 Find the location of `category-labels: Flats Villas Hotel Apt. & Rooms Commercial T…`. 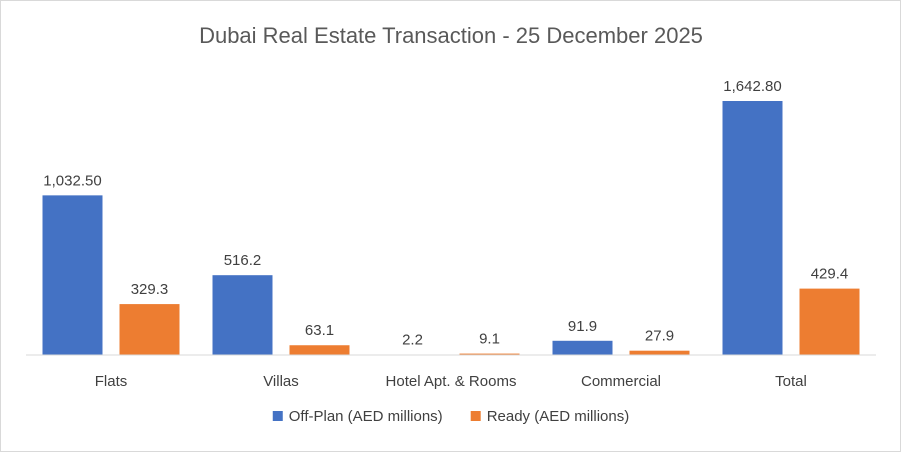

category-labels: Flats Villas Hotel Apt. & Rooms Commercial T… is located at coordinates (451, 381).